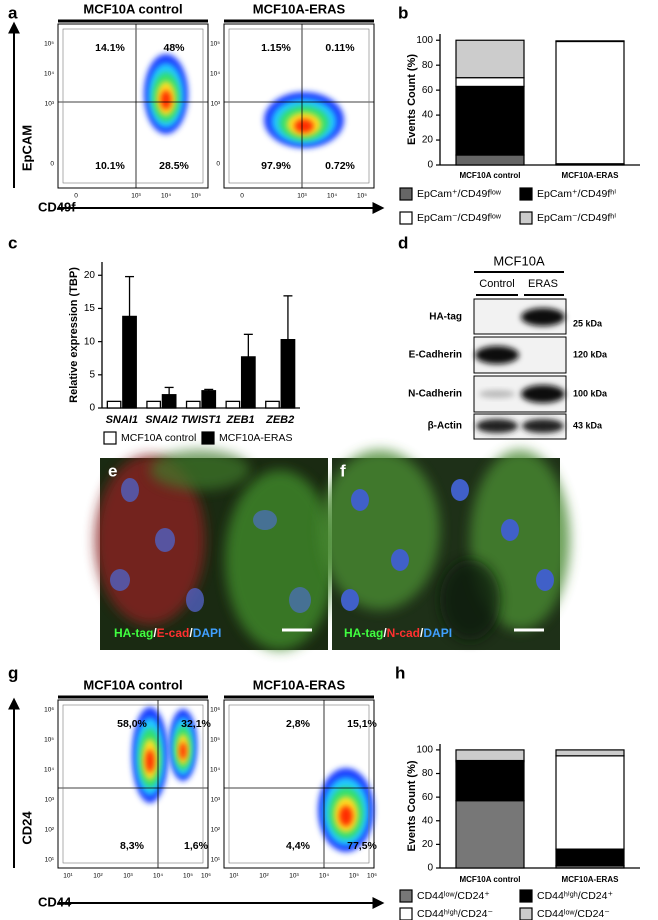  What do you see at coordinates (591, 175) in the screenshot?
I see `x-tick-label: MCF10A-ERAS` at bounding box center [591, 175].